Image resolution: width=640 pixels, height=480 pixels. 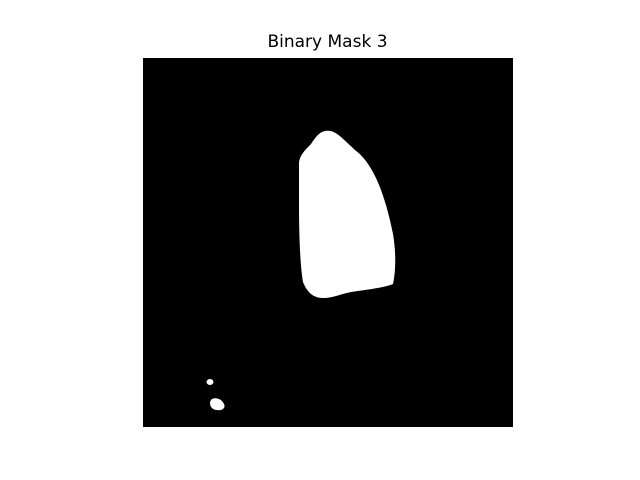 I want to click on mask-region-main, so click(x=347, y=214).